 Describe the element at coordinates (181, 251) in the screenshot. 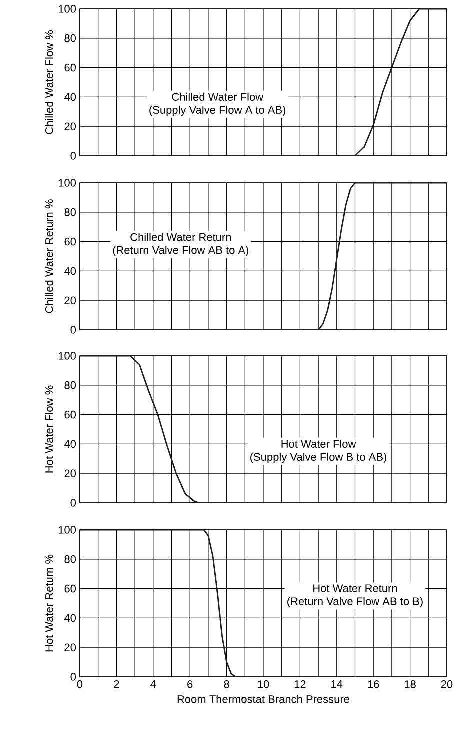

I see `annotation: (Return Valve Flow AB to A)` at that location.